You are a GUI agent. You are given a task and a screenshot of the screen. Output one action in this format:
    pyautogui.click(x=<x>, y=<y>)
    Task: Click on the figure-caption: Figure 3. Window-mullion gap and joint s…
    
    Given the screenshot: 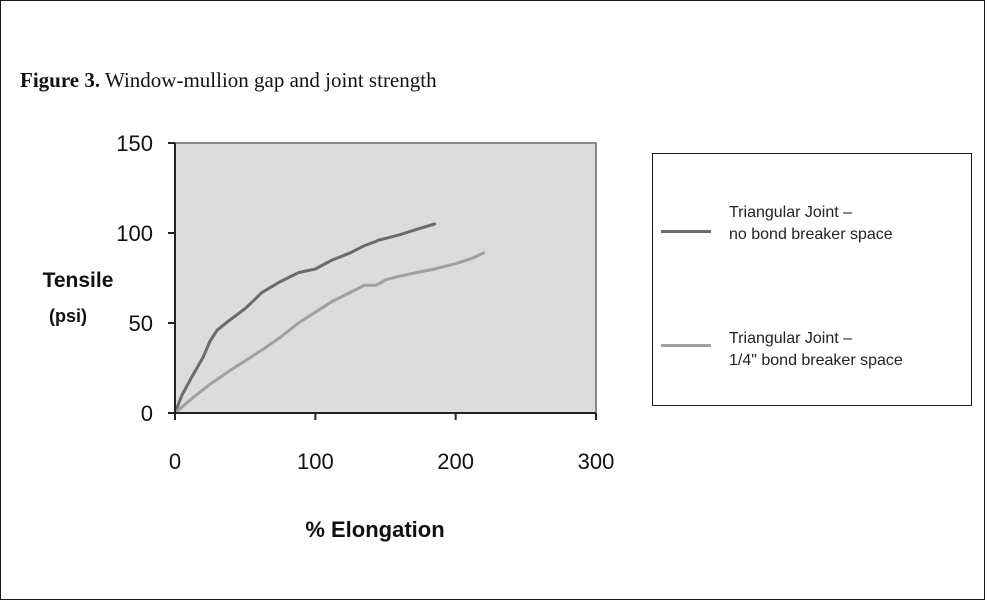 What is the action you would take?
    pyautogui.click(x=228, y=80)
    